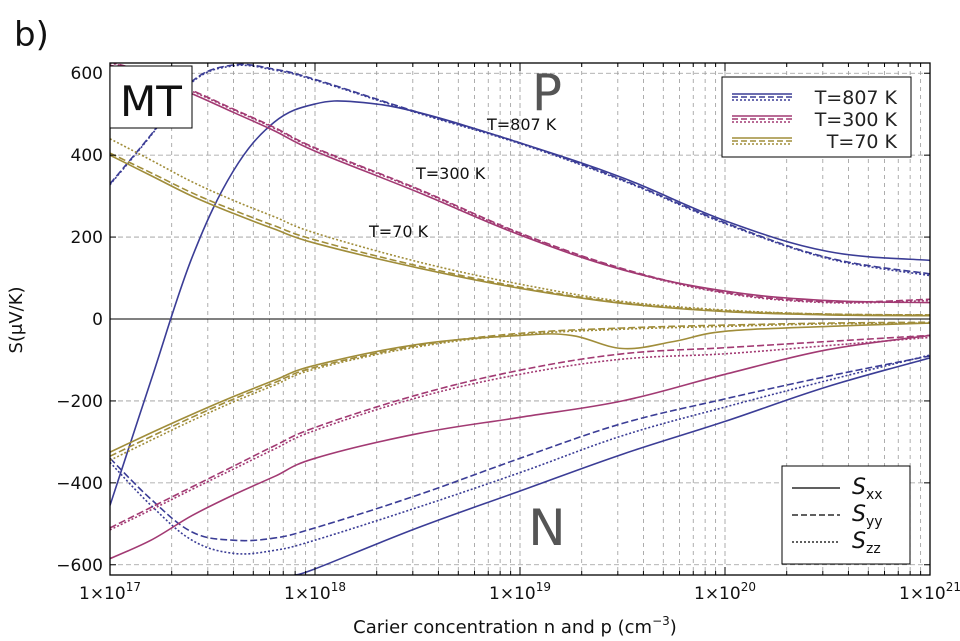 The height and width of the screenshot is (641, 960). What do you see at coordinates (762, 141) in the screenshot?
I see `legend-t70-swatch` at bounding box center [762, 141].